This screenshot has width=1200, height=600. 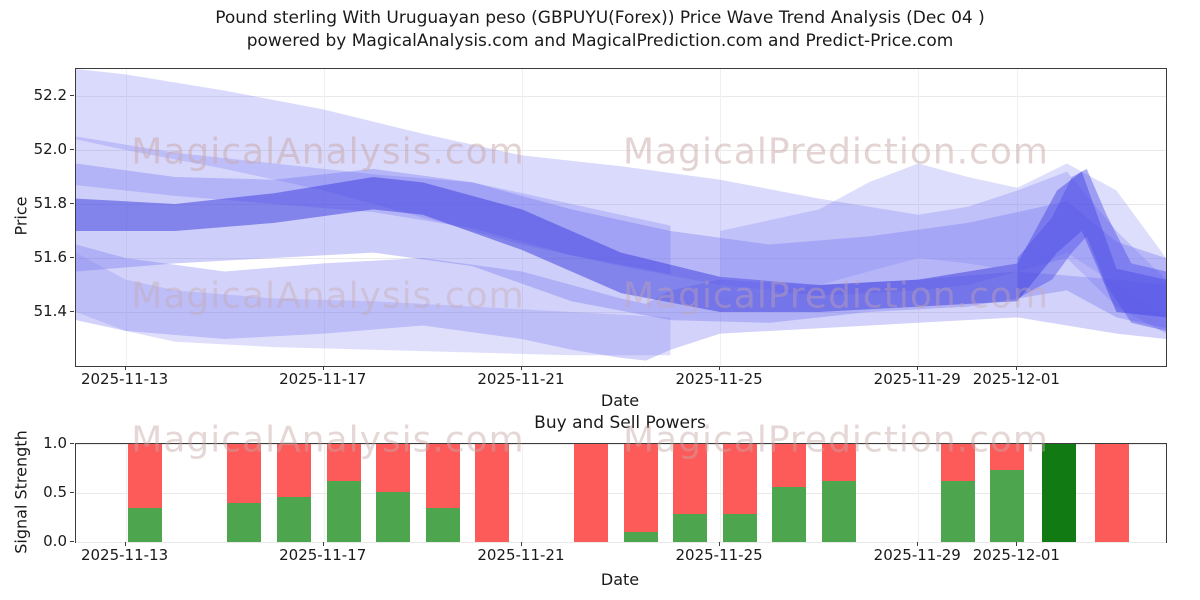 I want to click on price-ytick-label: 52.0, so click(x=50, y=149).